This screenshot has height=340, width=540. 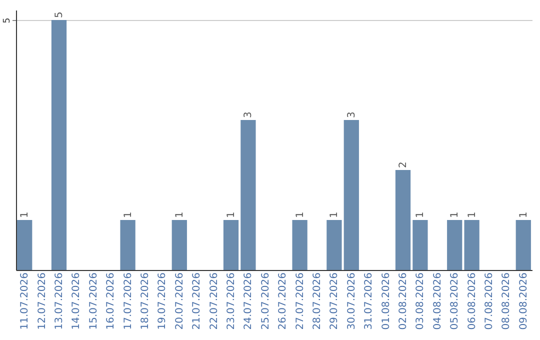 I want to click on x-tick-label: 03.08.2026, so click(x=420, y=301).